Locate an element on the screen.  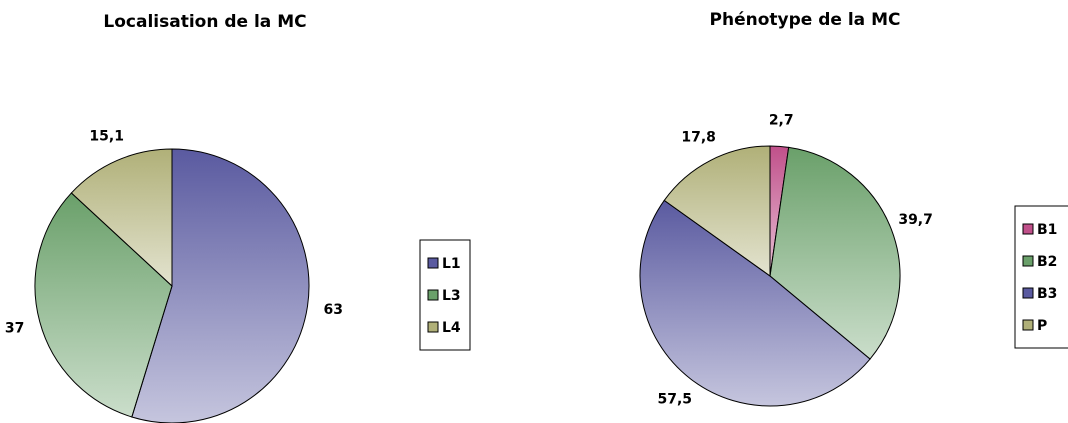
data-label: 15,1 is located at coordinates (106, 137).